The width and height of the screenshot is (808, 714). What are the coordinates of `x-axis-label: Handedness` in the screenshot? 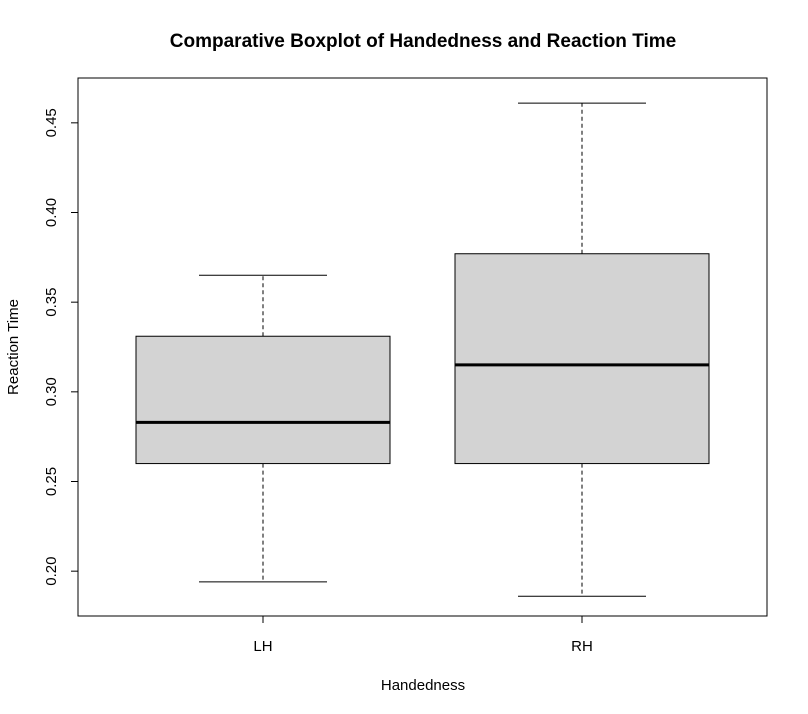 It's located at (423, 685).